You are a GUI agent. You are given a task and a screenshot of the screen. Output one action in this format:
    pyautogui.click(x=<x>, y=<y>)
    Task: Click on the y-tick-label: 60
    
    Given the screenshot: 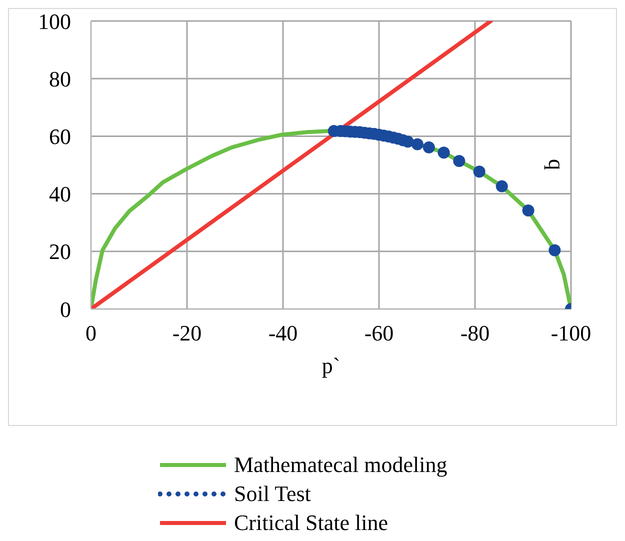 What is the action you would take?
    pyautogui.click(x=60, y=137)
    